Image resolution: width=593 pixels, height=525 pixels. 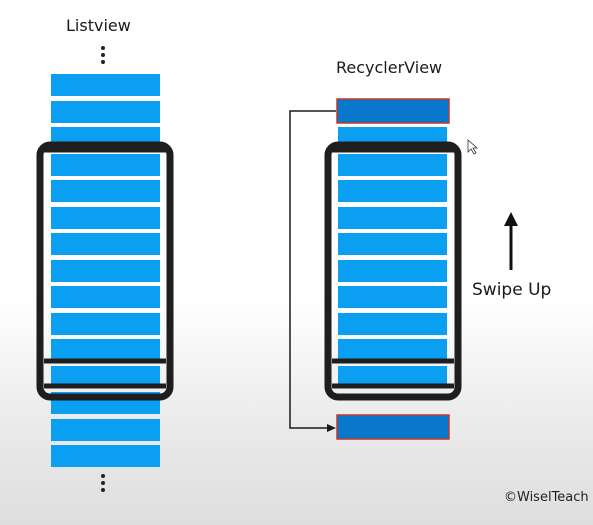 I want to click on listview-title: Listview, so click(x=98, y=25).